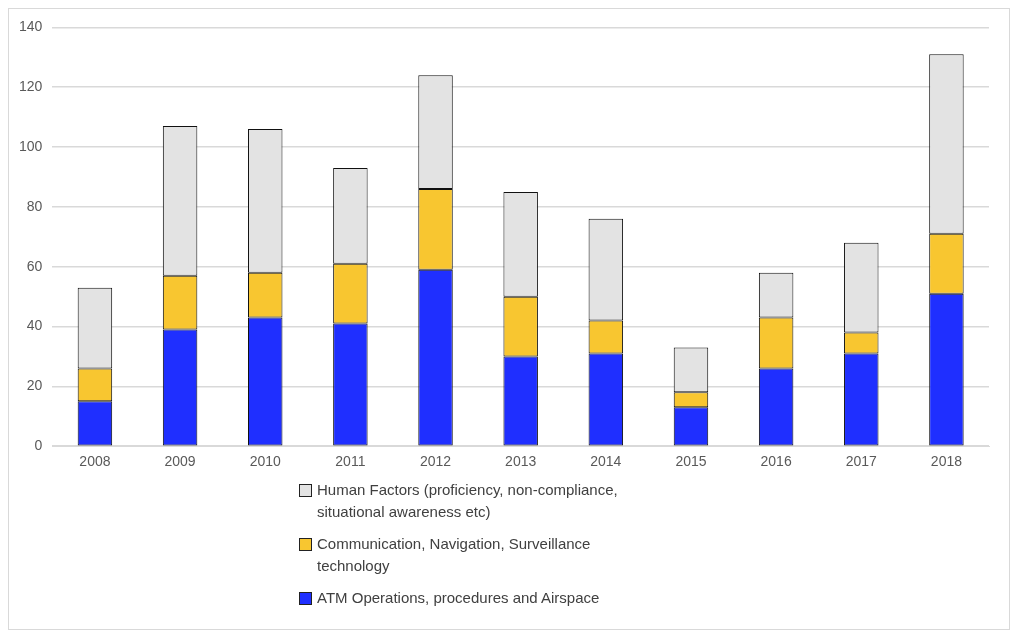  Describe the element at coordinates (861, 461) in the screenshot. I see `x-tick-label: 2017` at that location.